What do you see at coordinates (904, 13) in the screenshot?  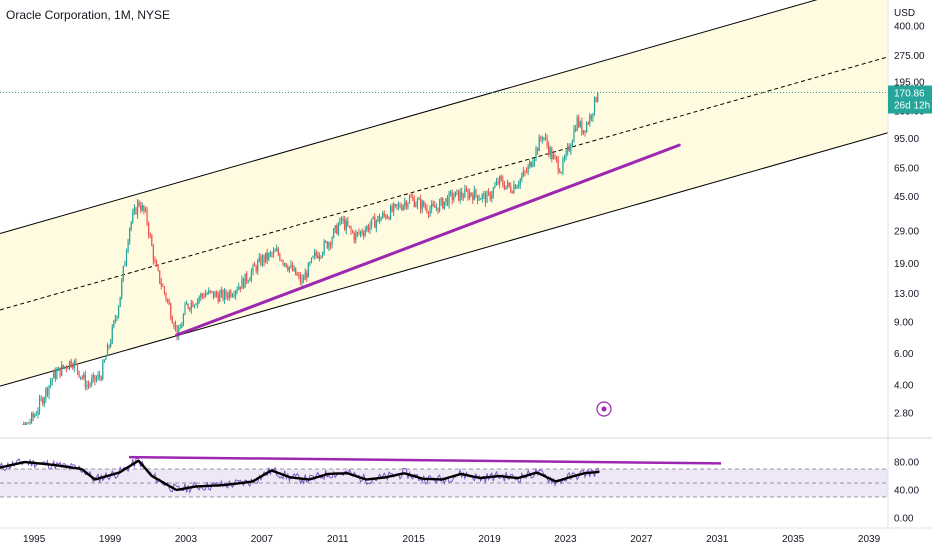 I see `currency-label: USD` at bounding box center [904, 13].